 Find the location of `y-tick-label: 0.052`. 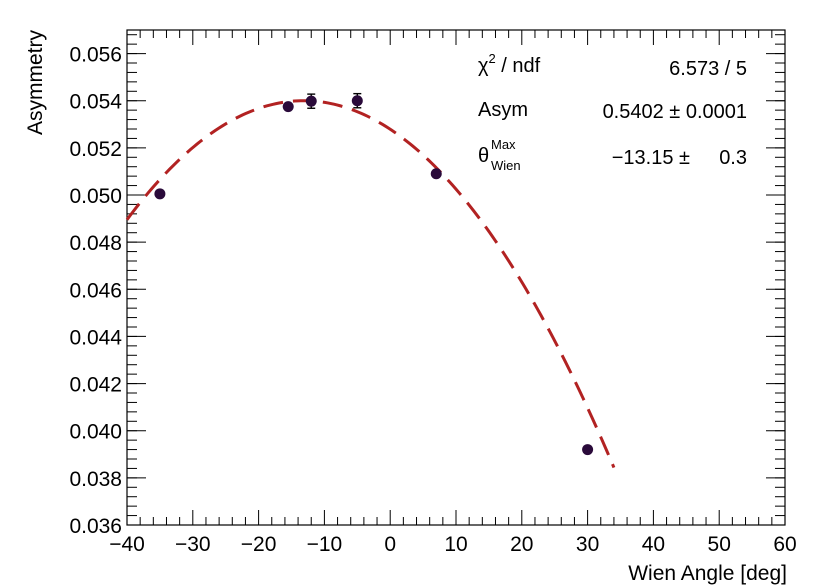

y-tick-label: 0.052 is located at coordinates (95, 149).